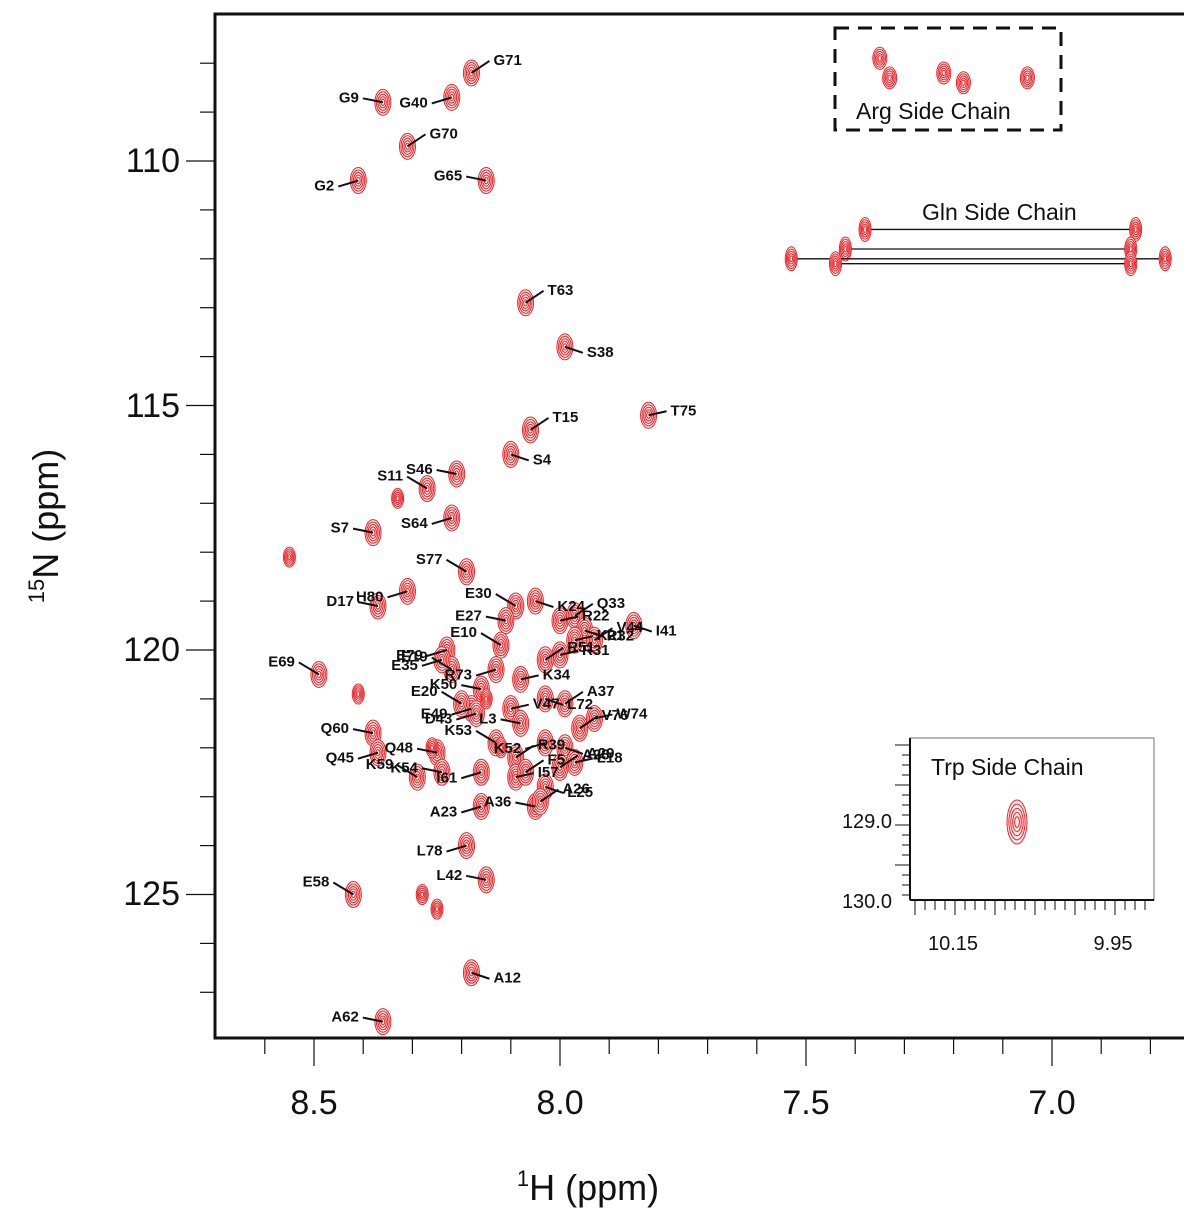  I want to click on y-tick-label: 110, so click(153, 161).